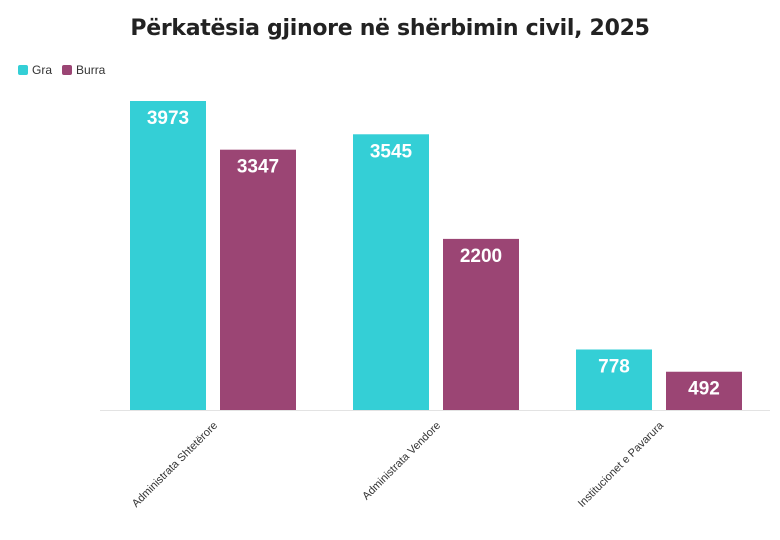  I want to click on legend-swatch-gra, so click(23, 70).